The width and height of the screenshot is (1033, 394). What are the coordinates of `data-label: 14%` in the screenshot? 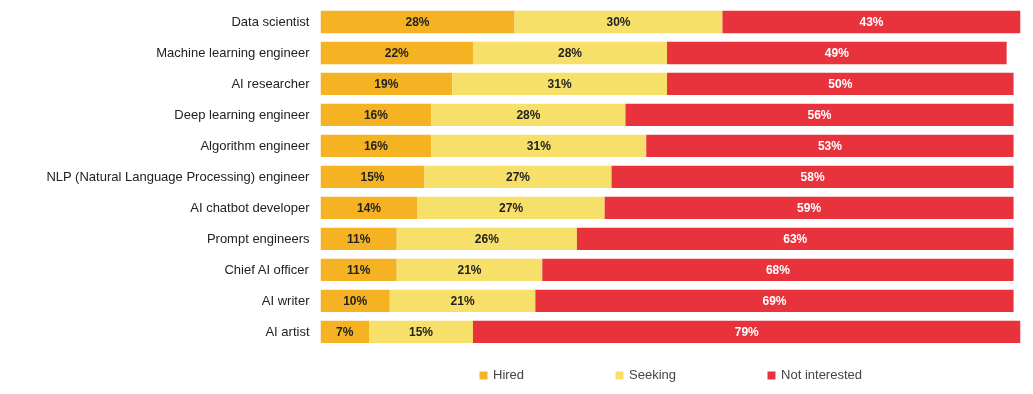 It's located at (369, 207).